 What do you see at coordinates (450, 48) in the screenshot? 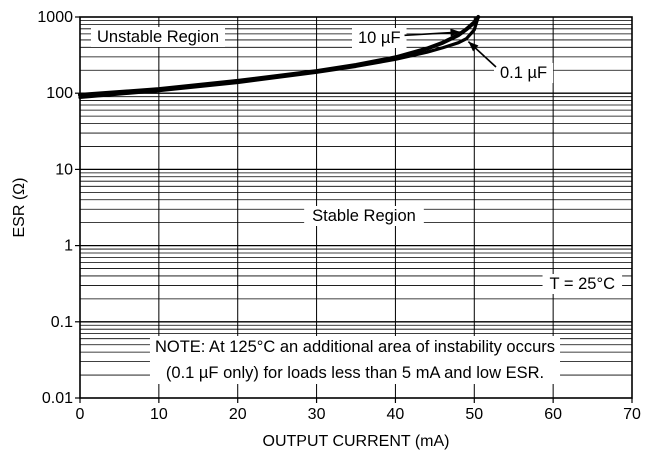
I see `series-arrows` at bounding box center [450, 48].